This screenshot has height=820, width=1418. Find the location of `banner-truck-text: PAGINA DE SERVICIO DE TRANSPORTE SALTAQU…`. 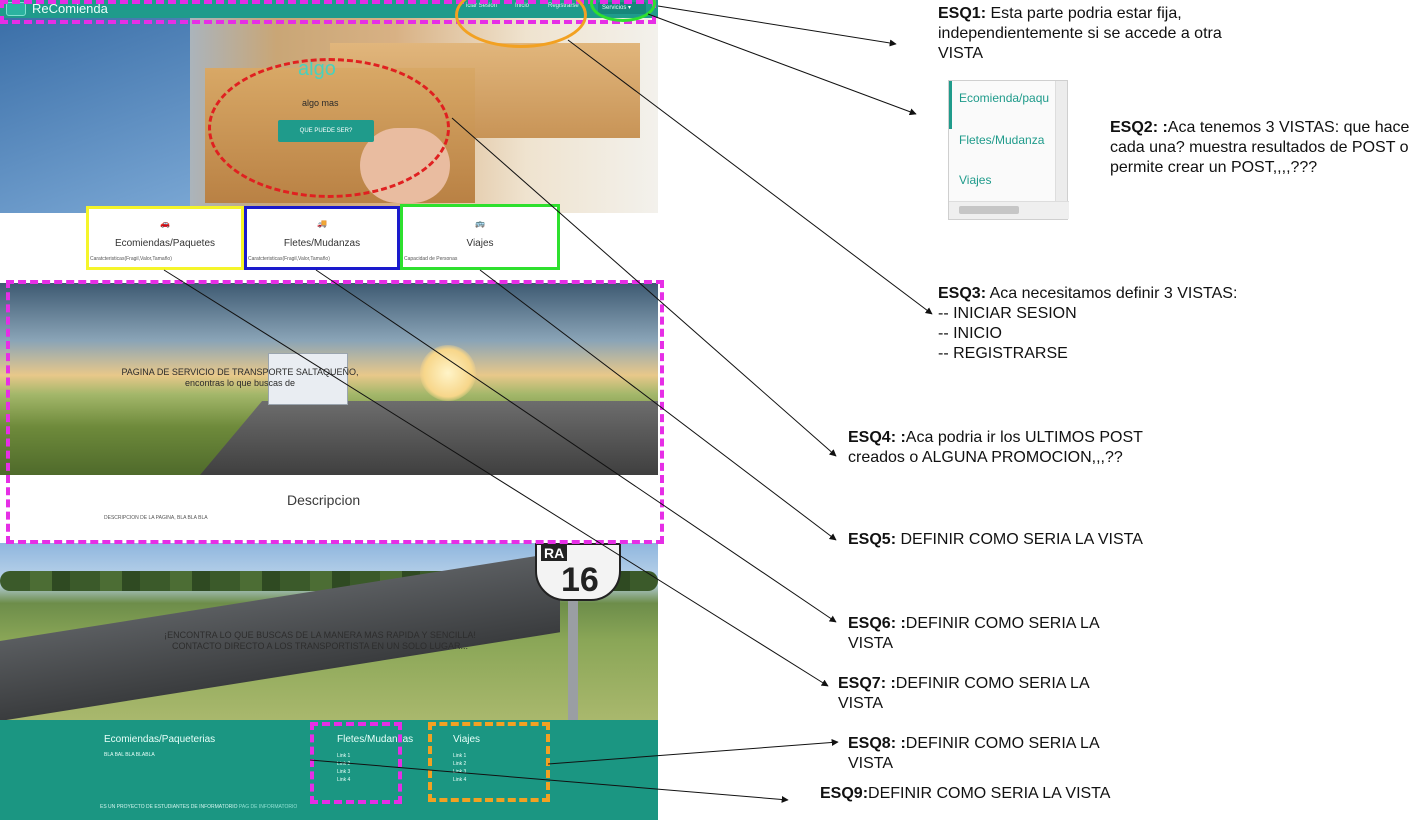

banner-truck-text: PAGINA DE SERVICIO DE TRANSPORTE SALTAQU… is located at coordinates (240, 378).